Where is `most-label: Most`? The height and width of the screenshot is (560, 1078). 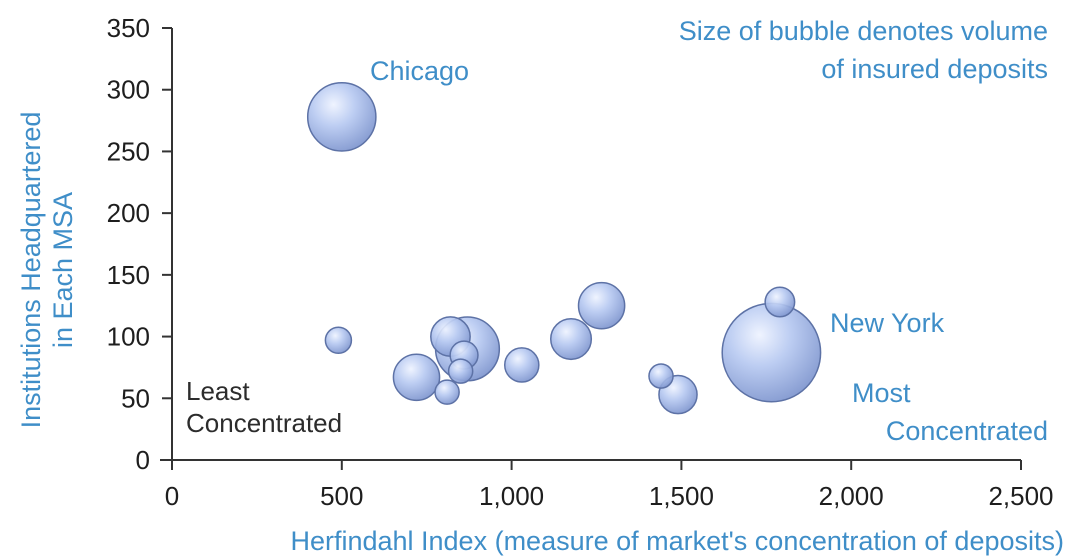
most-label: Most is located at coordinates (881, 393).